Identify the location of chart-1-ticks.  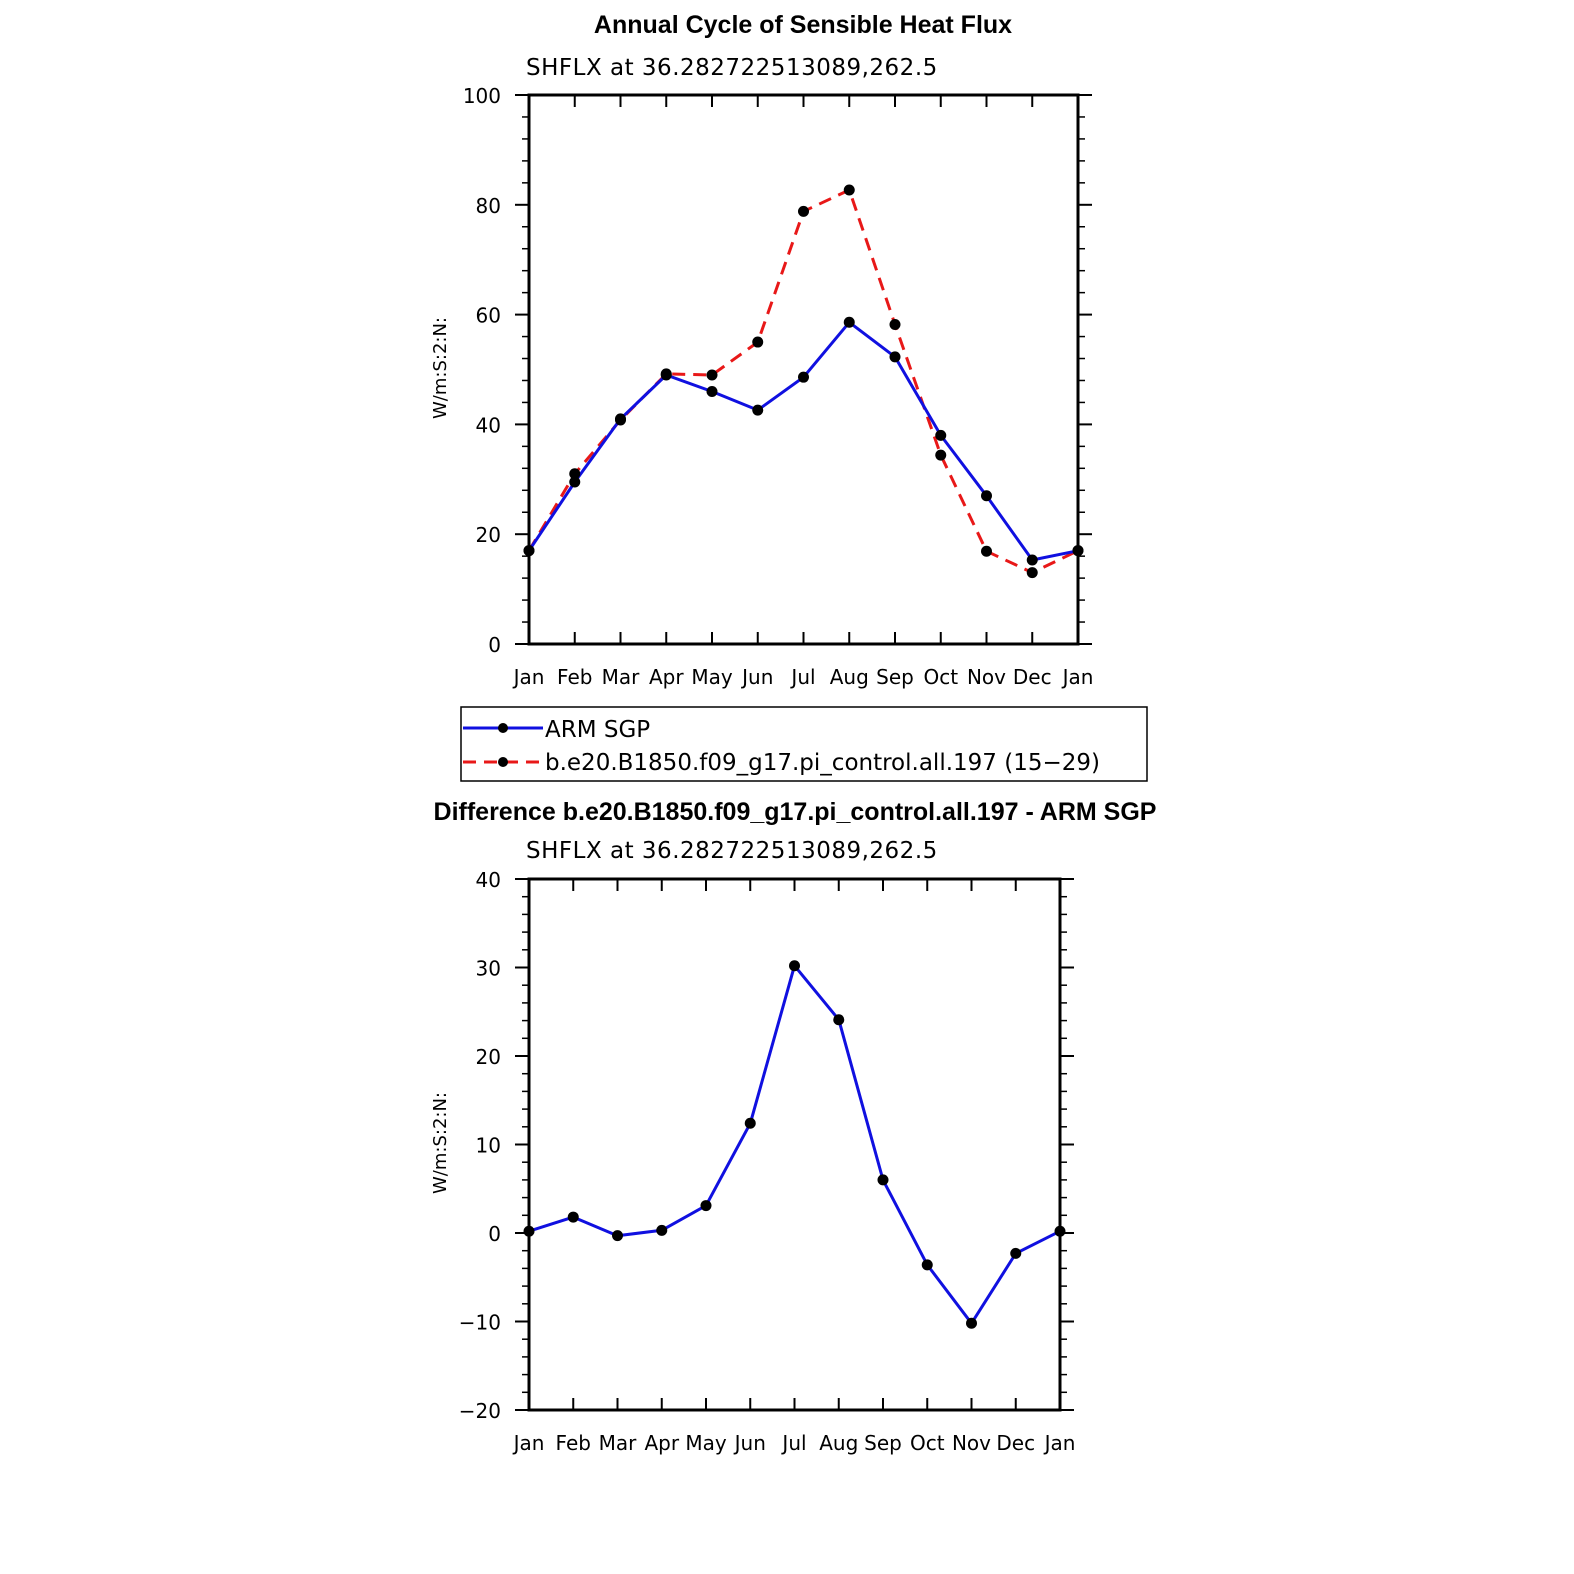
(803, 369).